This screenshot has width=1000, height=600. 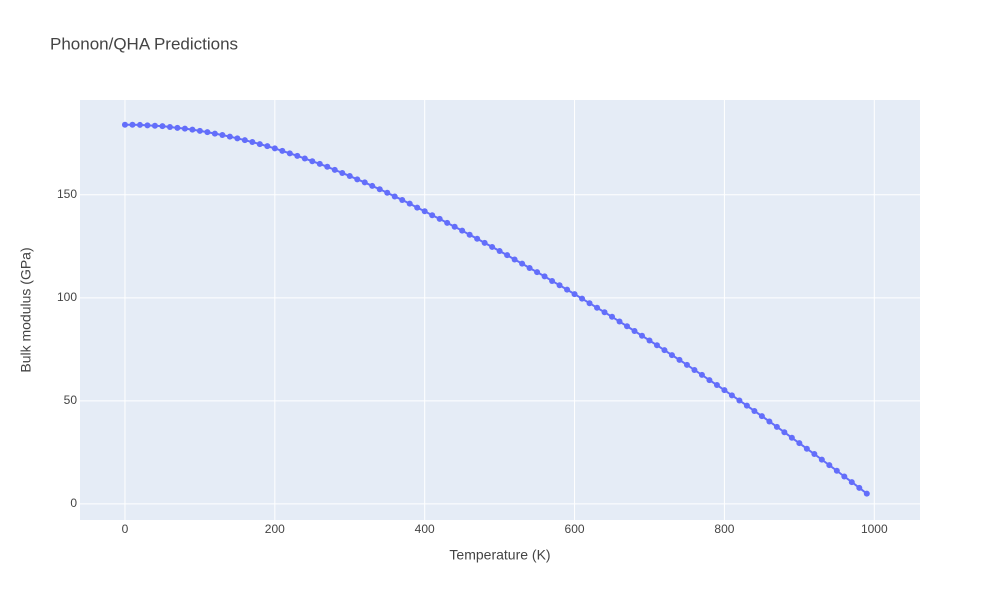 What do you see at coordinates (874, 529) in the screenshot?
I see `x-tick-label: 1000` at bounding box center [874, 529].